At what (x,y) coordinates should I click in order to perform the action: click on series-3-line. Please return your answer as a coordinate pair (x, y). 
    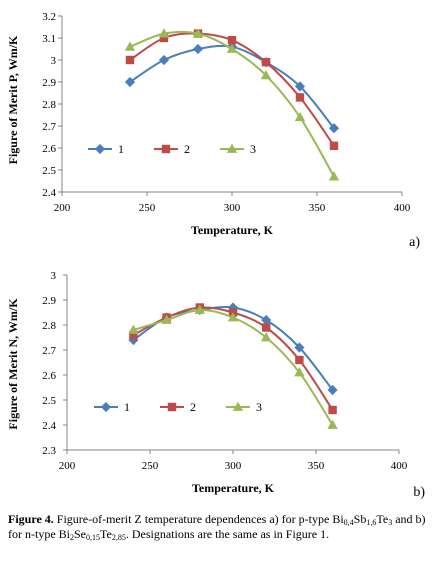
    Looking at the image, I should click on (232, 104).